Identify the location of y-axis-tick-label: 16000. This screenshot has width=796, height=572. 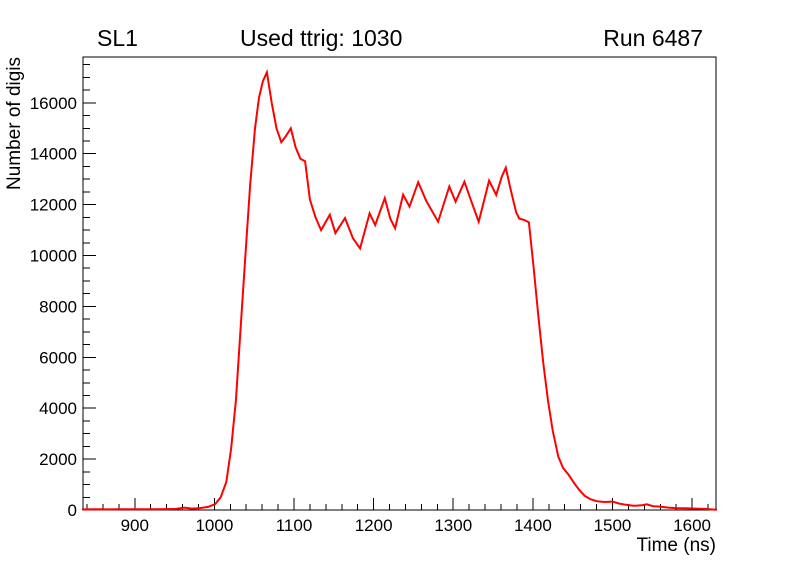
(53, 103).